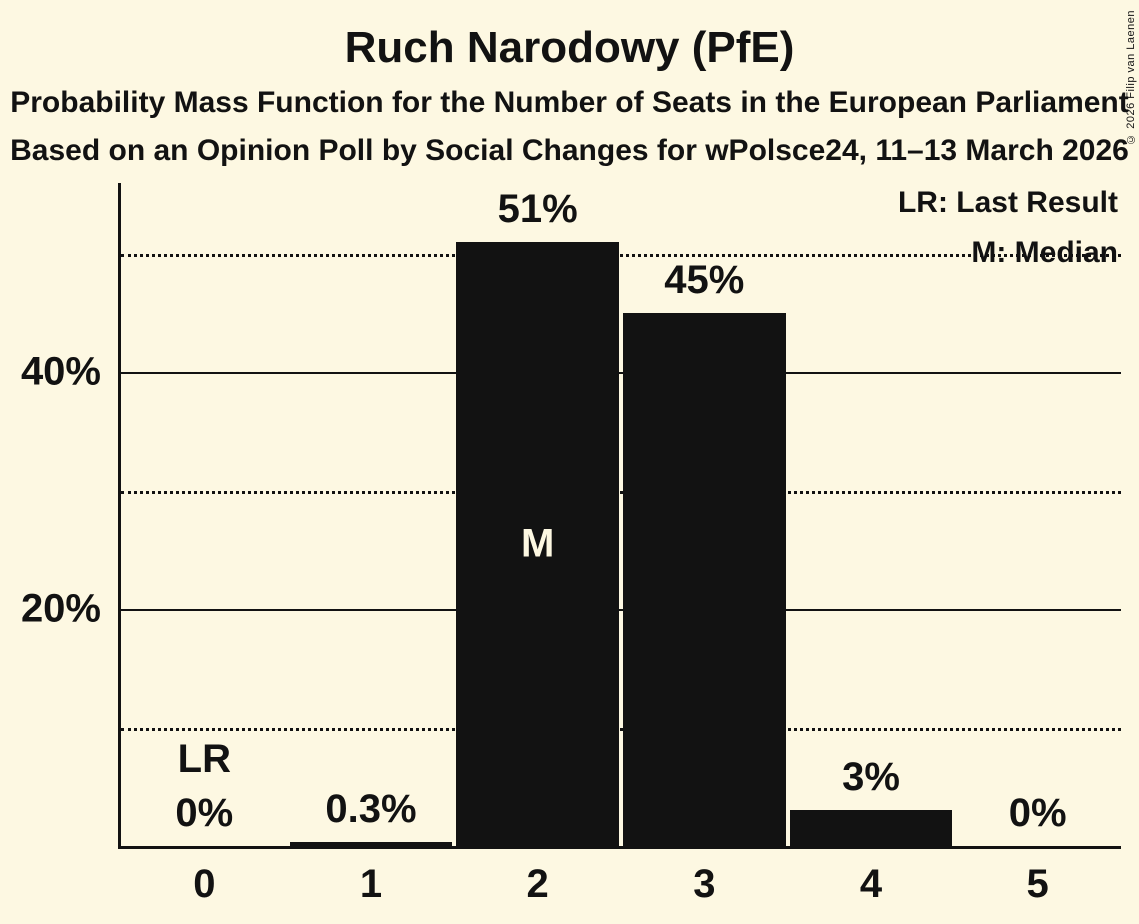  I want to click on bar-value-label-seat-3: 45%, so click(704, 280).